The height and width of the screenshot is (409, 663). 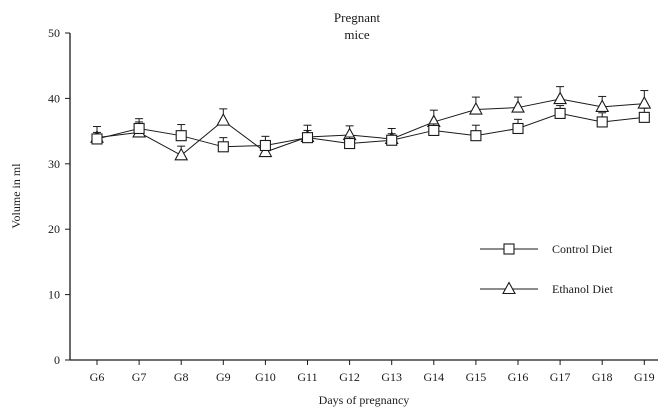 I want to click on x-tick-label: G14, so click(x=433, y=377).